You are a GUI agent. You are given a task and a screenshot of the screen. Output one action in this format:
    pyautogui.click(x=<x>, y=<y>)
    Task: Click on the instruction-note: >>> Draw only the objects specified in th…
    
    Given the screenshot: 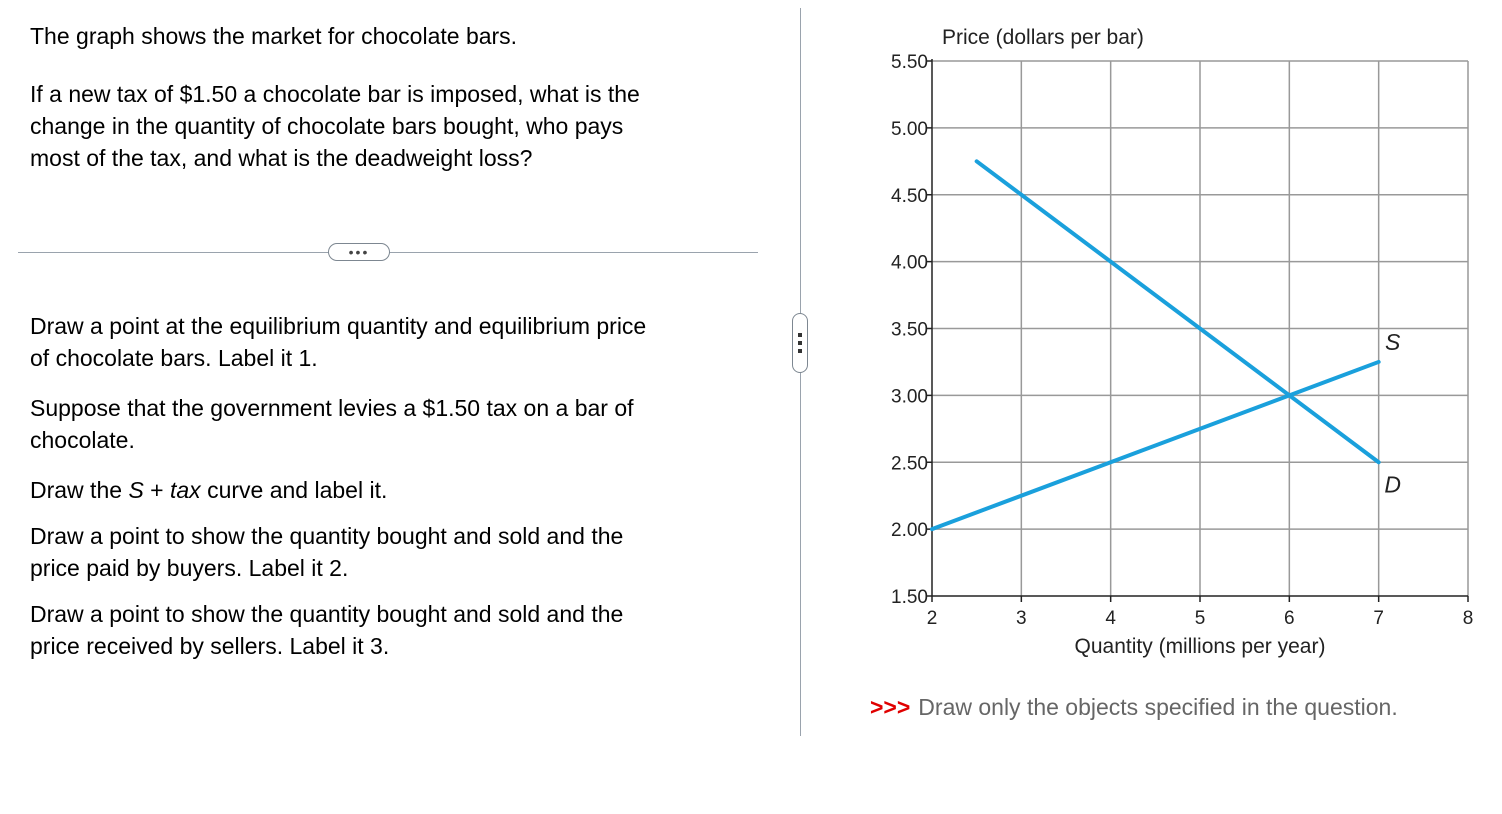 What is the action you would take?
    pyautogui.click(x=1134, y=707)
    